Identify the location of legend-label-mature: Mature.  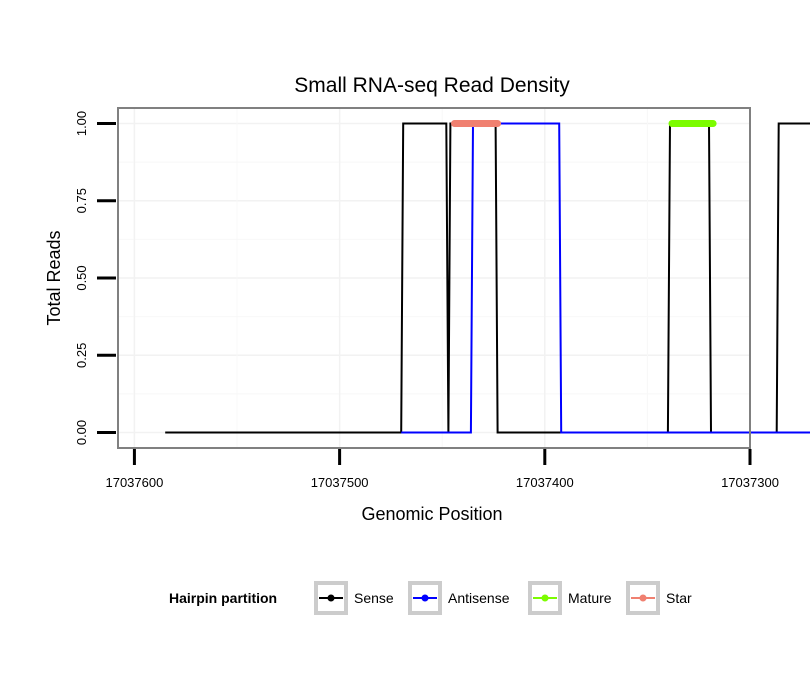
(590, 598).